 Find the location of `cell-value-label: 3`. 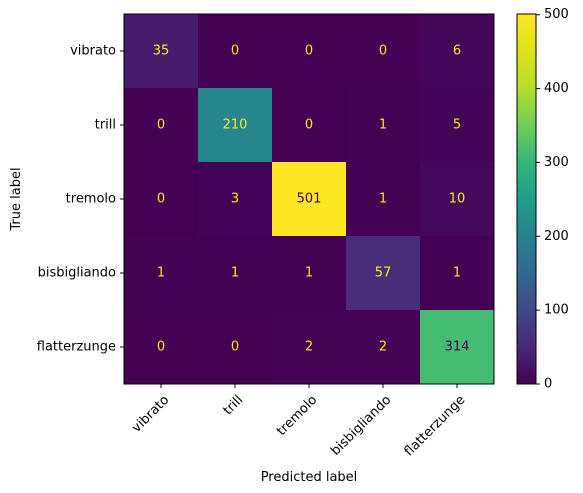

cell-value-label: 3 is located at coordinates (235, 199).